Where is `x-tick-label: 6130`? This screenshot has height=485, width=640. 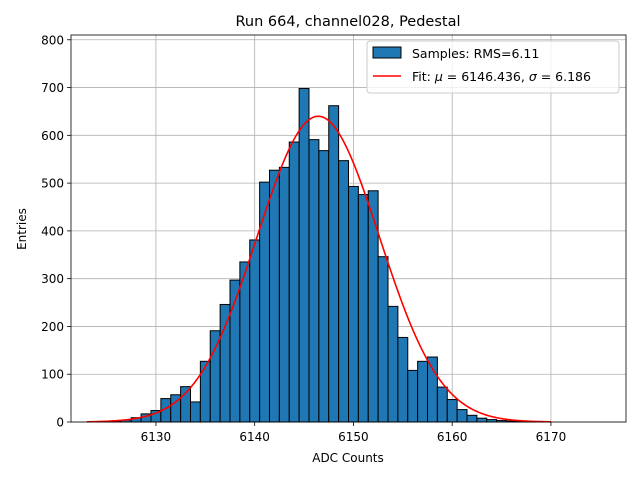
x-tick-label: 6130 is located at coordinates (156, 437).